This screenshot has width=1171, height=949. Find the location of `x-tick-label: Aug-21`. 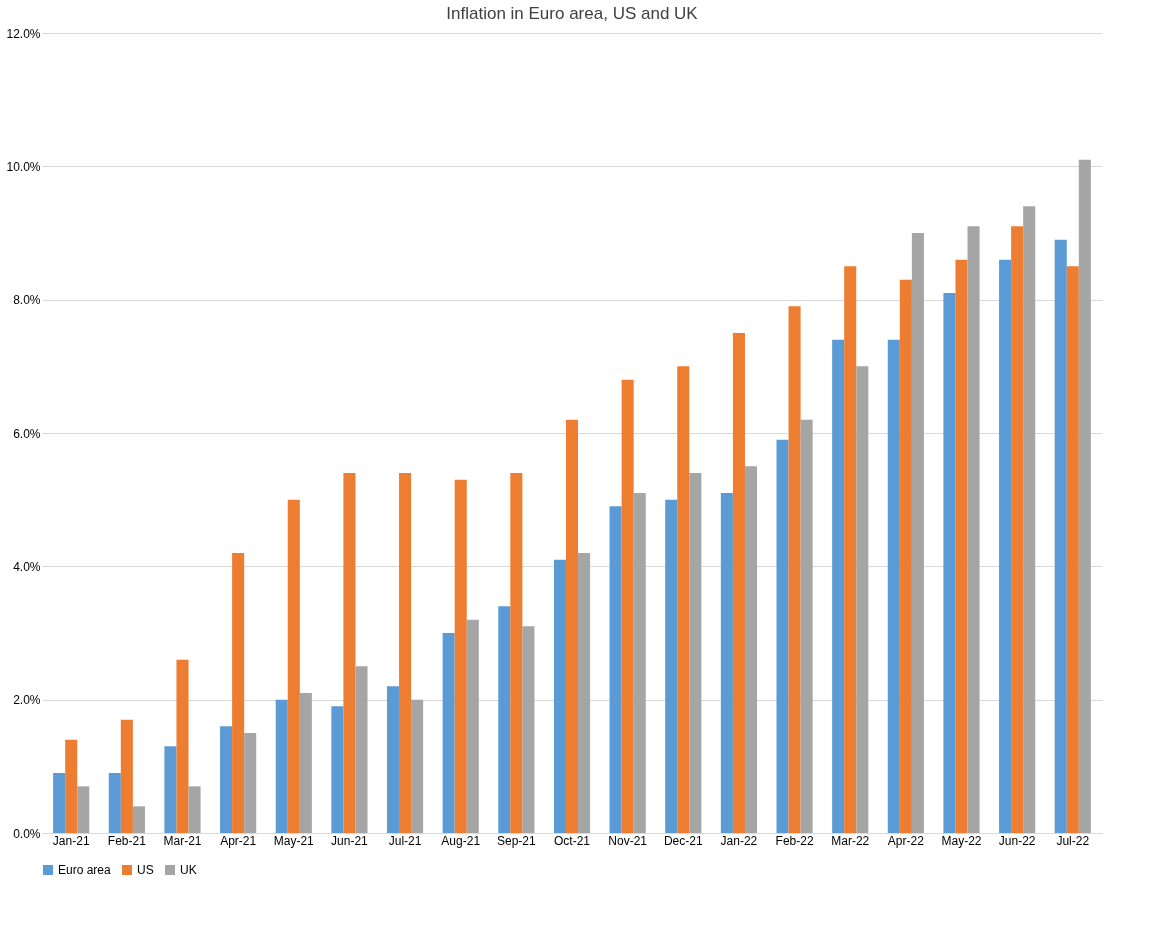

x-tick-label: Aug-21 is located at coordinates (461, 840).